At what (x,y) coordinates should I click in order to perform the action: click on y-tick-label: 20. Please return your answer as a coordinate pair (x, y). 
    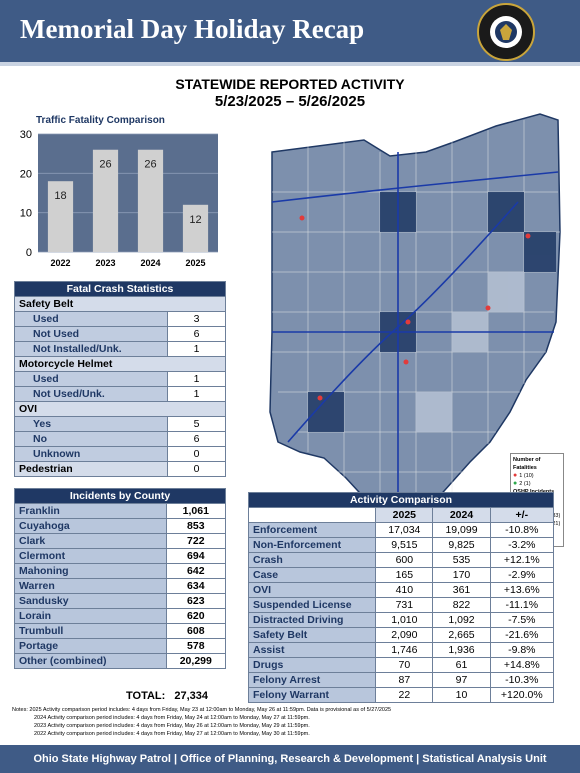
    Looking at the image, I should click on (26, 174).